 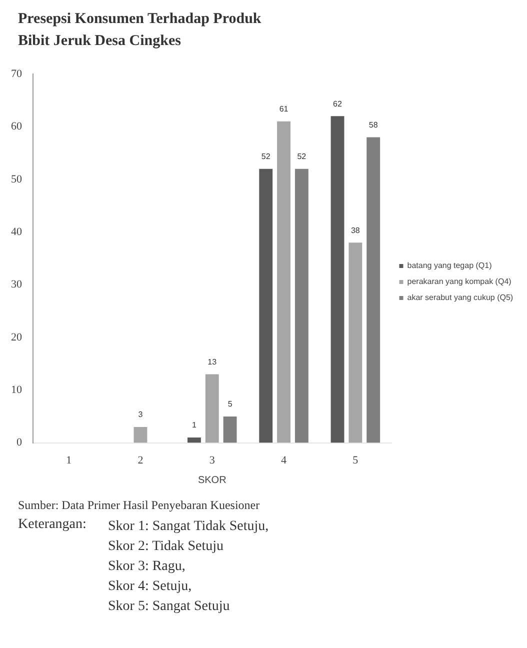 I want to click on data-label: 5, so click(x=230, y=404).